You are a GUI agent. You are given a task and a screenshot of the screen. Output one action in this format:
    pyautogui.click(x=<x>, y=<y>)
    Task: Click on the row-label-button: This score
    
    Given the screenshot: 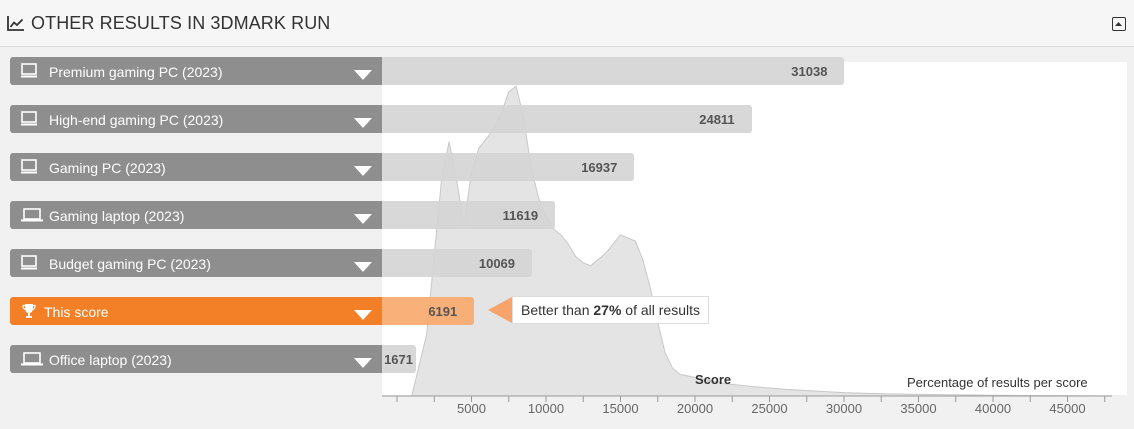 What is the action you would take?
    pyautogui.click(x=196, y=311)
    